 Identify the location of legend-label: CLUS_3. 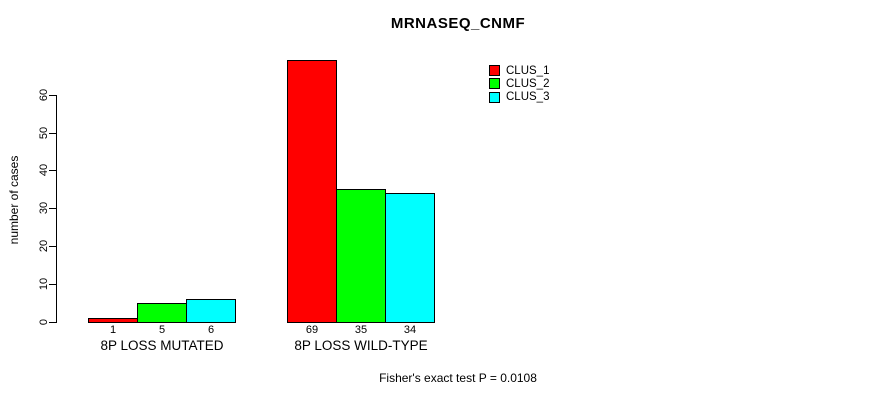
(528, 97).